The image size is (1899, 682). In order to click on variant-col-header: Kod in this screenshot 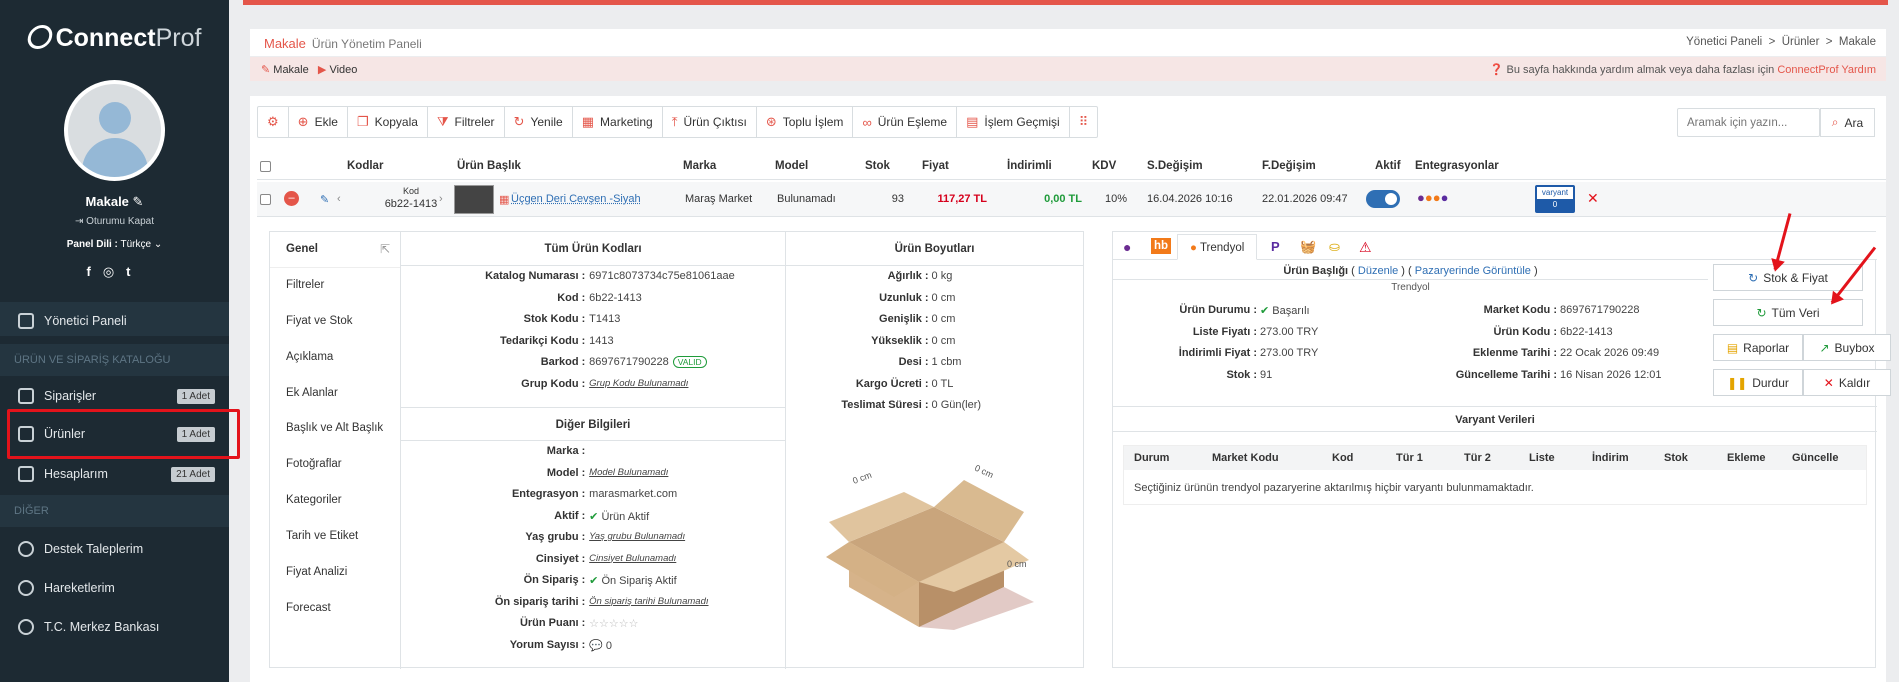, I will do `click(1343, 458)`.